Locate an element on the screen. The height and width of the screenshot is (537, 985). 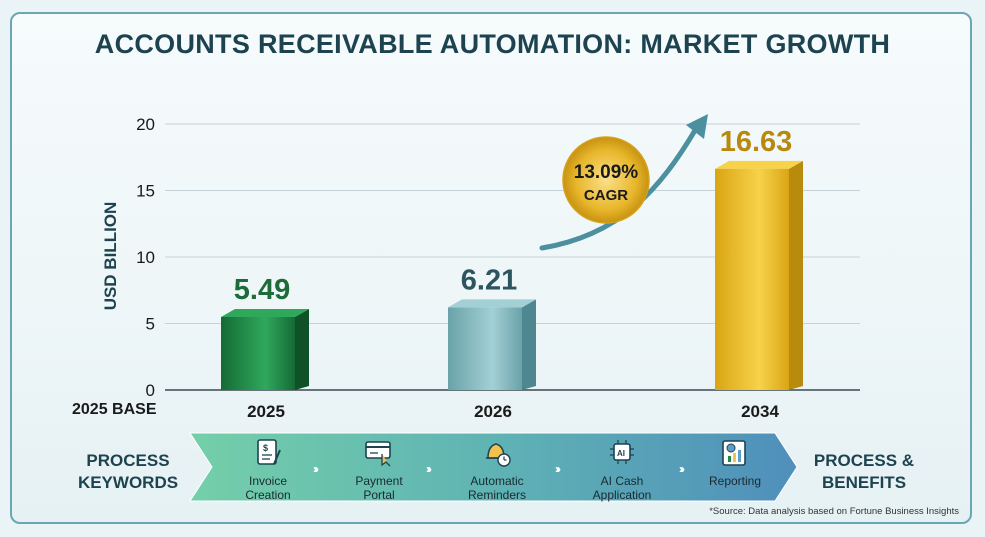
bar-top-2034 is located at coordinates (759, 164).